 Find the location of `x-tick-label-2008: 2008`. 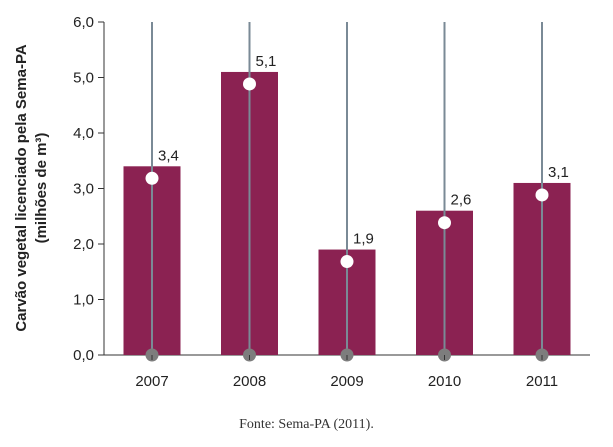

x-tick-label-2008: 2008 is located at coordinates (249, 381).